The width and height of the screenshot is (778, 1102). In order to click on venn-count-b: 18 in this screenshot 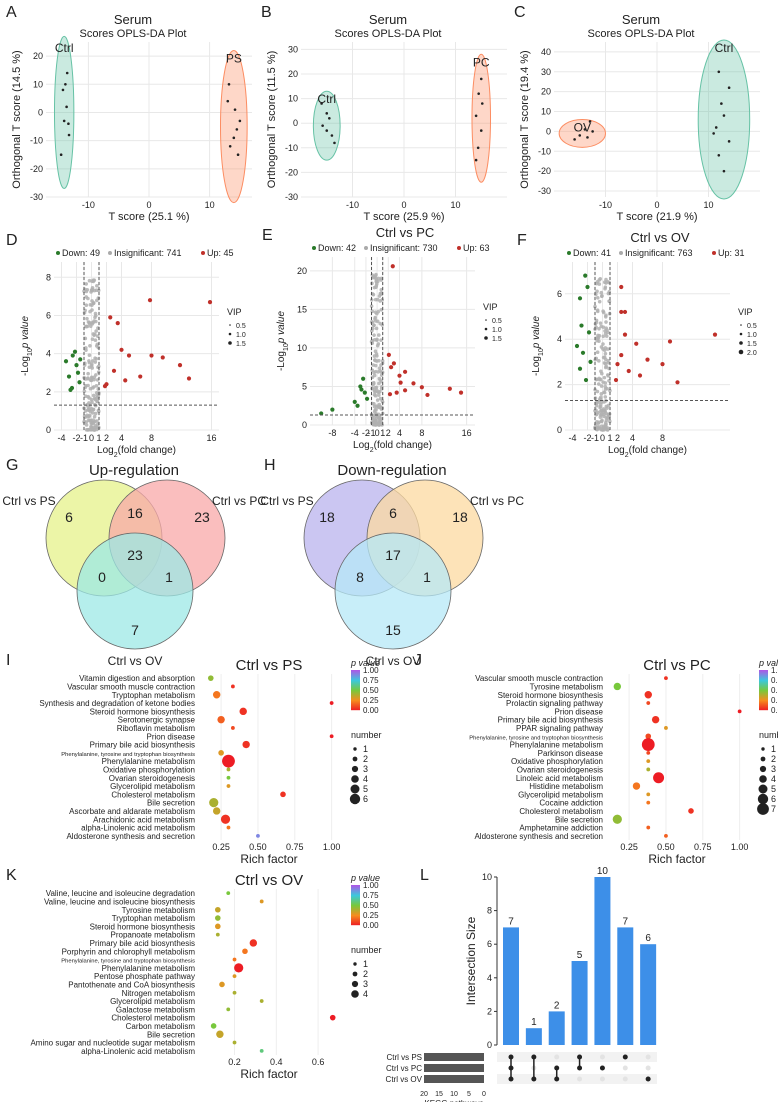, I will do `click(460, 517)`.